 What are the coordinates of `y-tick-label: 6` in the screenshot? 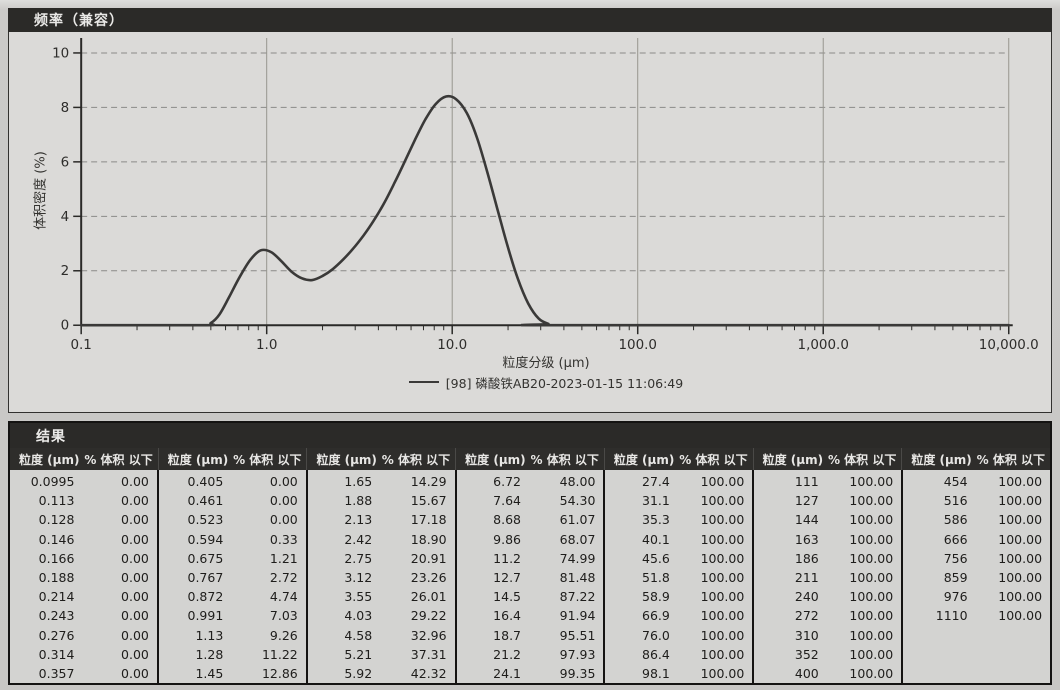 It's located at (65, 162).